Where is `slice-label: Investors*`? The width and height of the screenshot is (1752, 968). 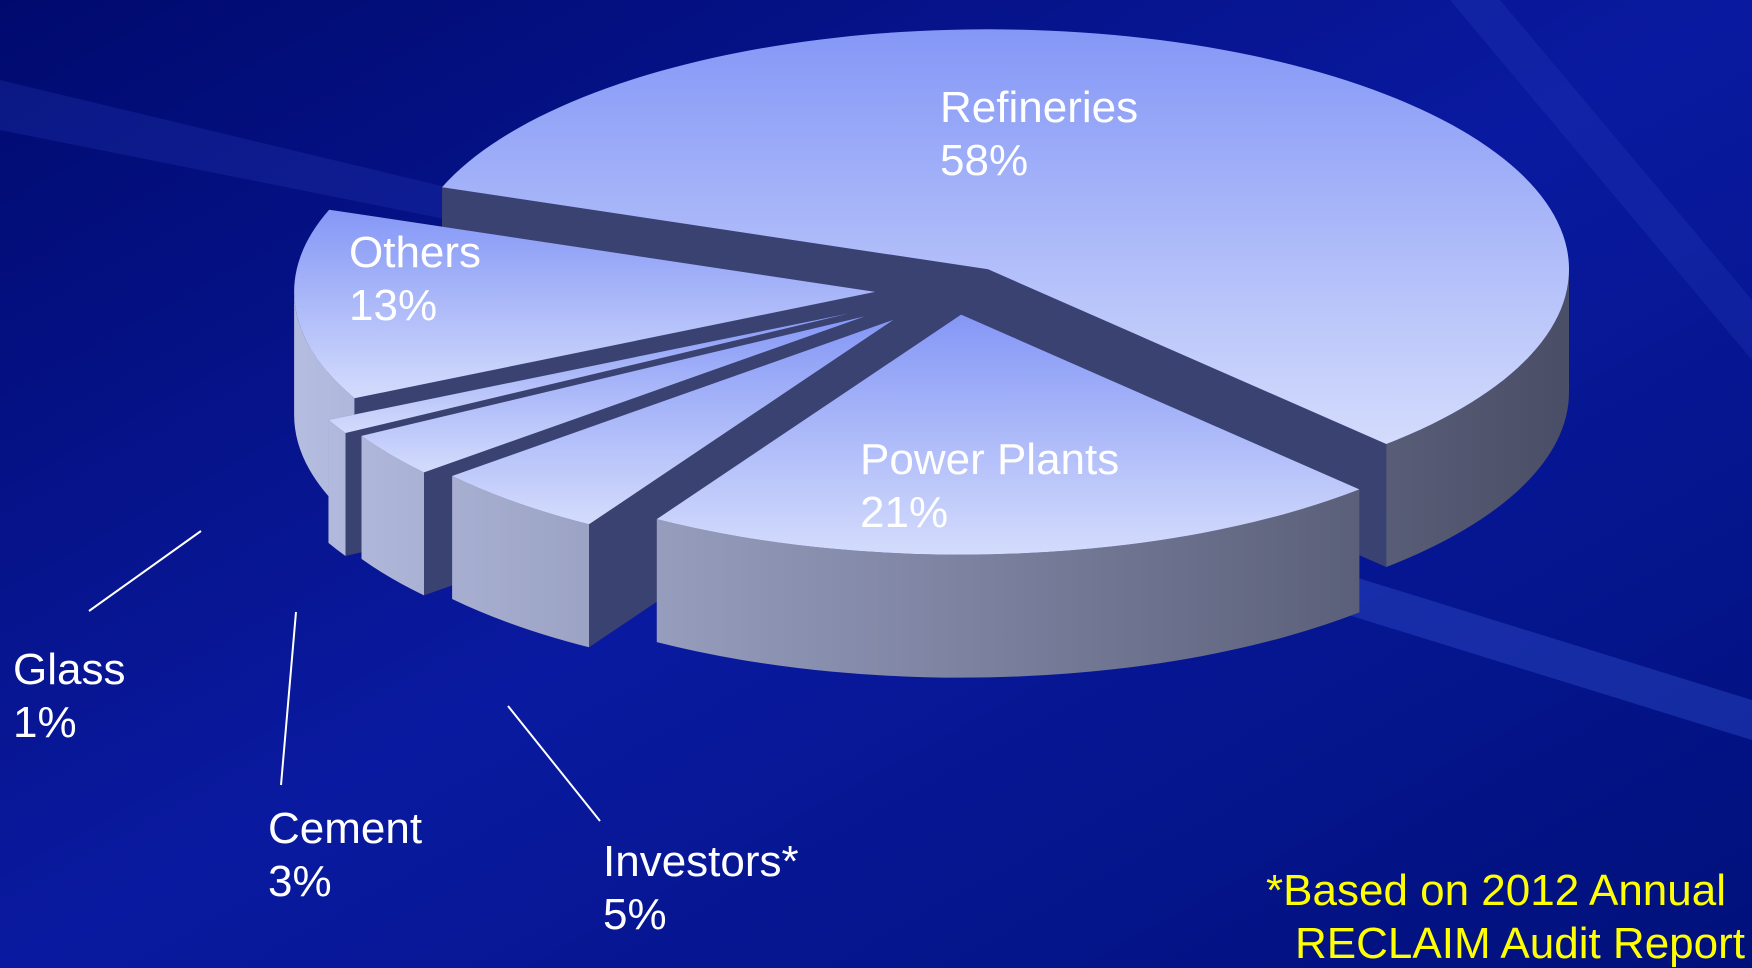 slice-label: Investors* is located at coordinates (701, 861).